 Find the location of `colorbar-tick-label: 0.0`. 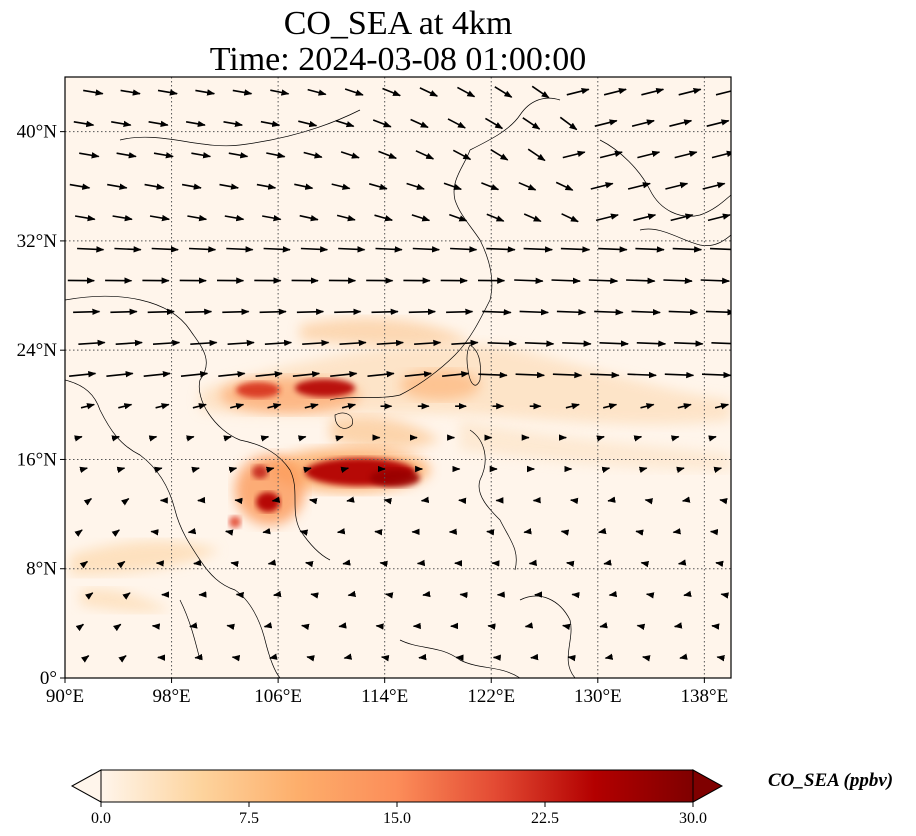

colorbar-tick-label: 0.0 is located at coordinates (101, 818).